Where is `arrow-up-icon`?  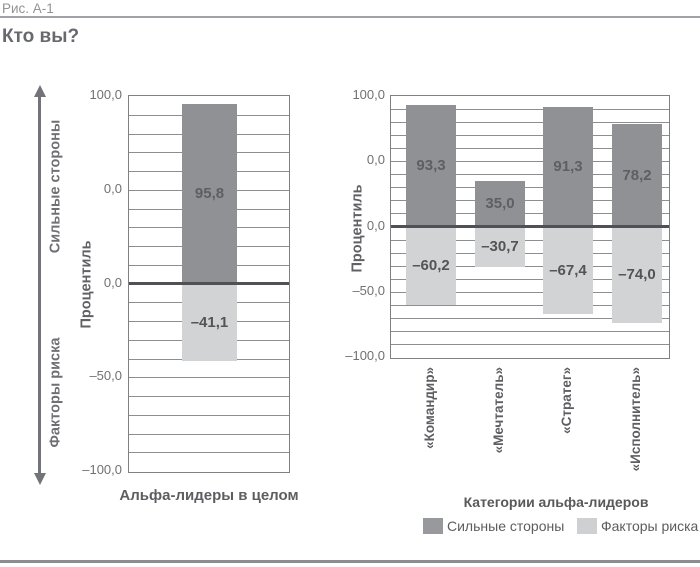
arrow-up-icon is located at coordinates (39, 91).